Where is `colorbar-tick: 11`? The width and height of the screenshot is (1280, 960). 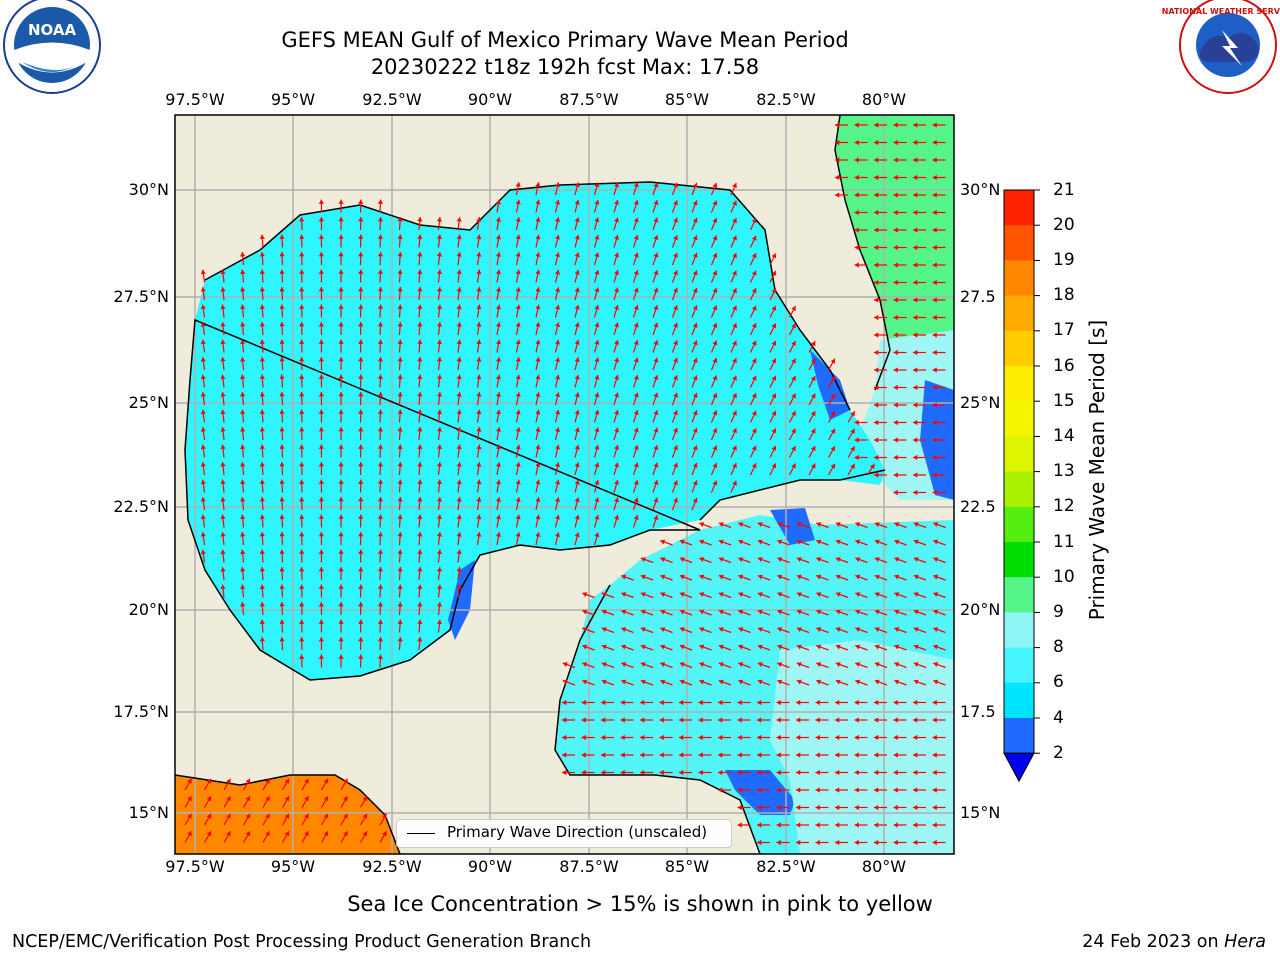 colorbar-tick: 11 is located at coordinates (1064, 542).